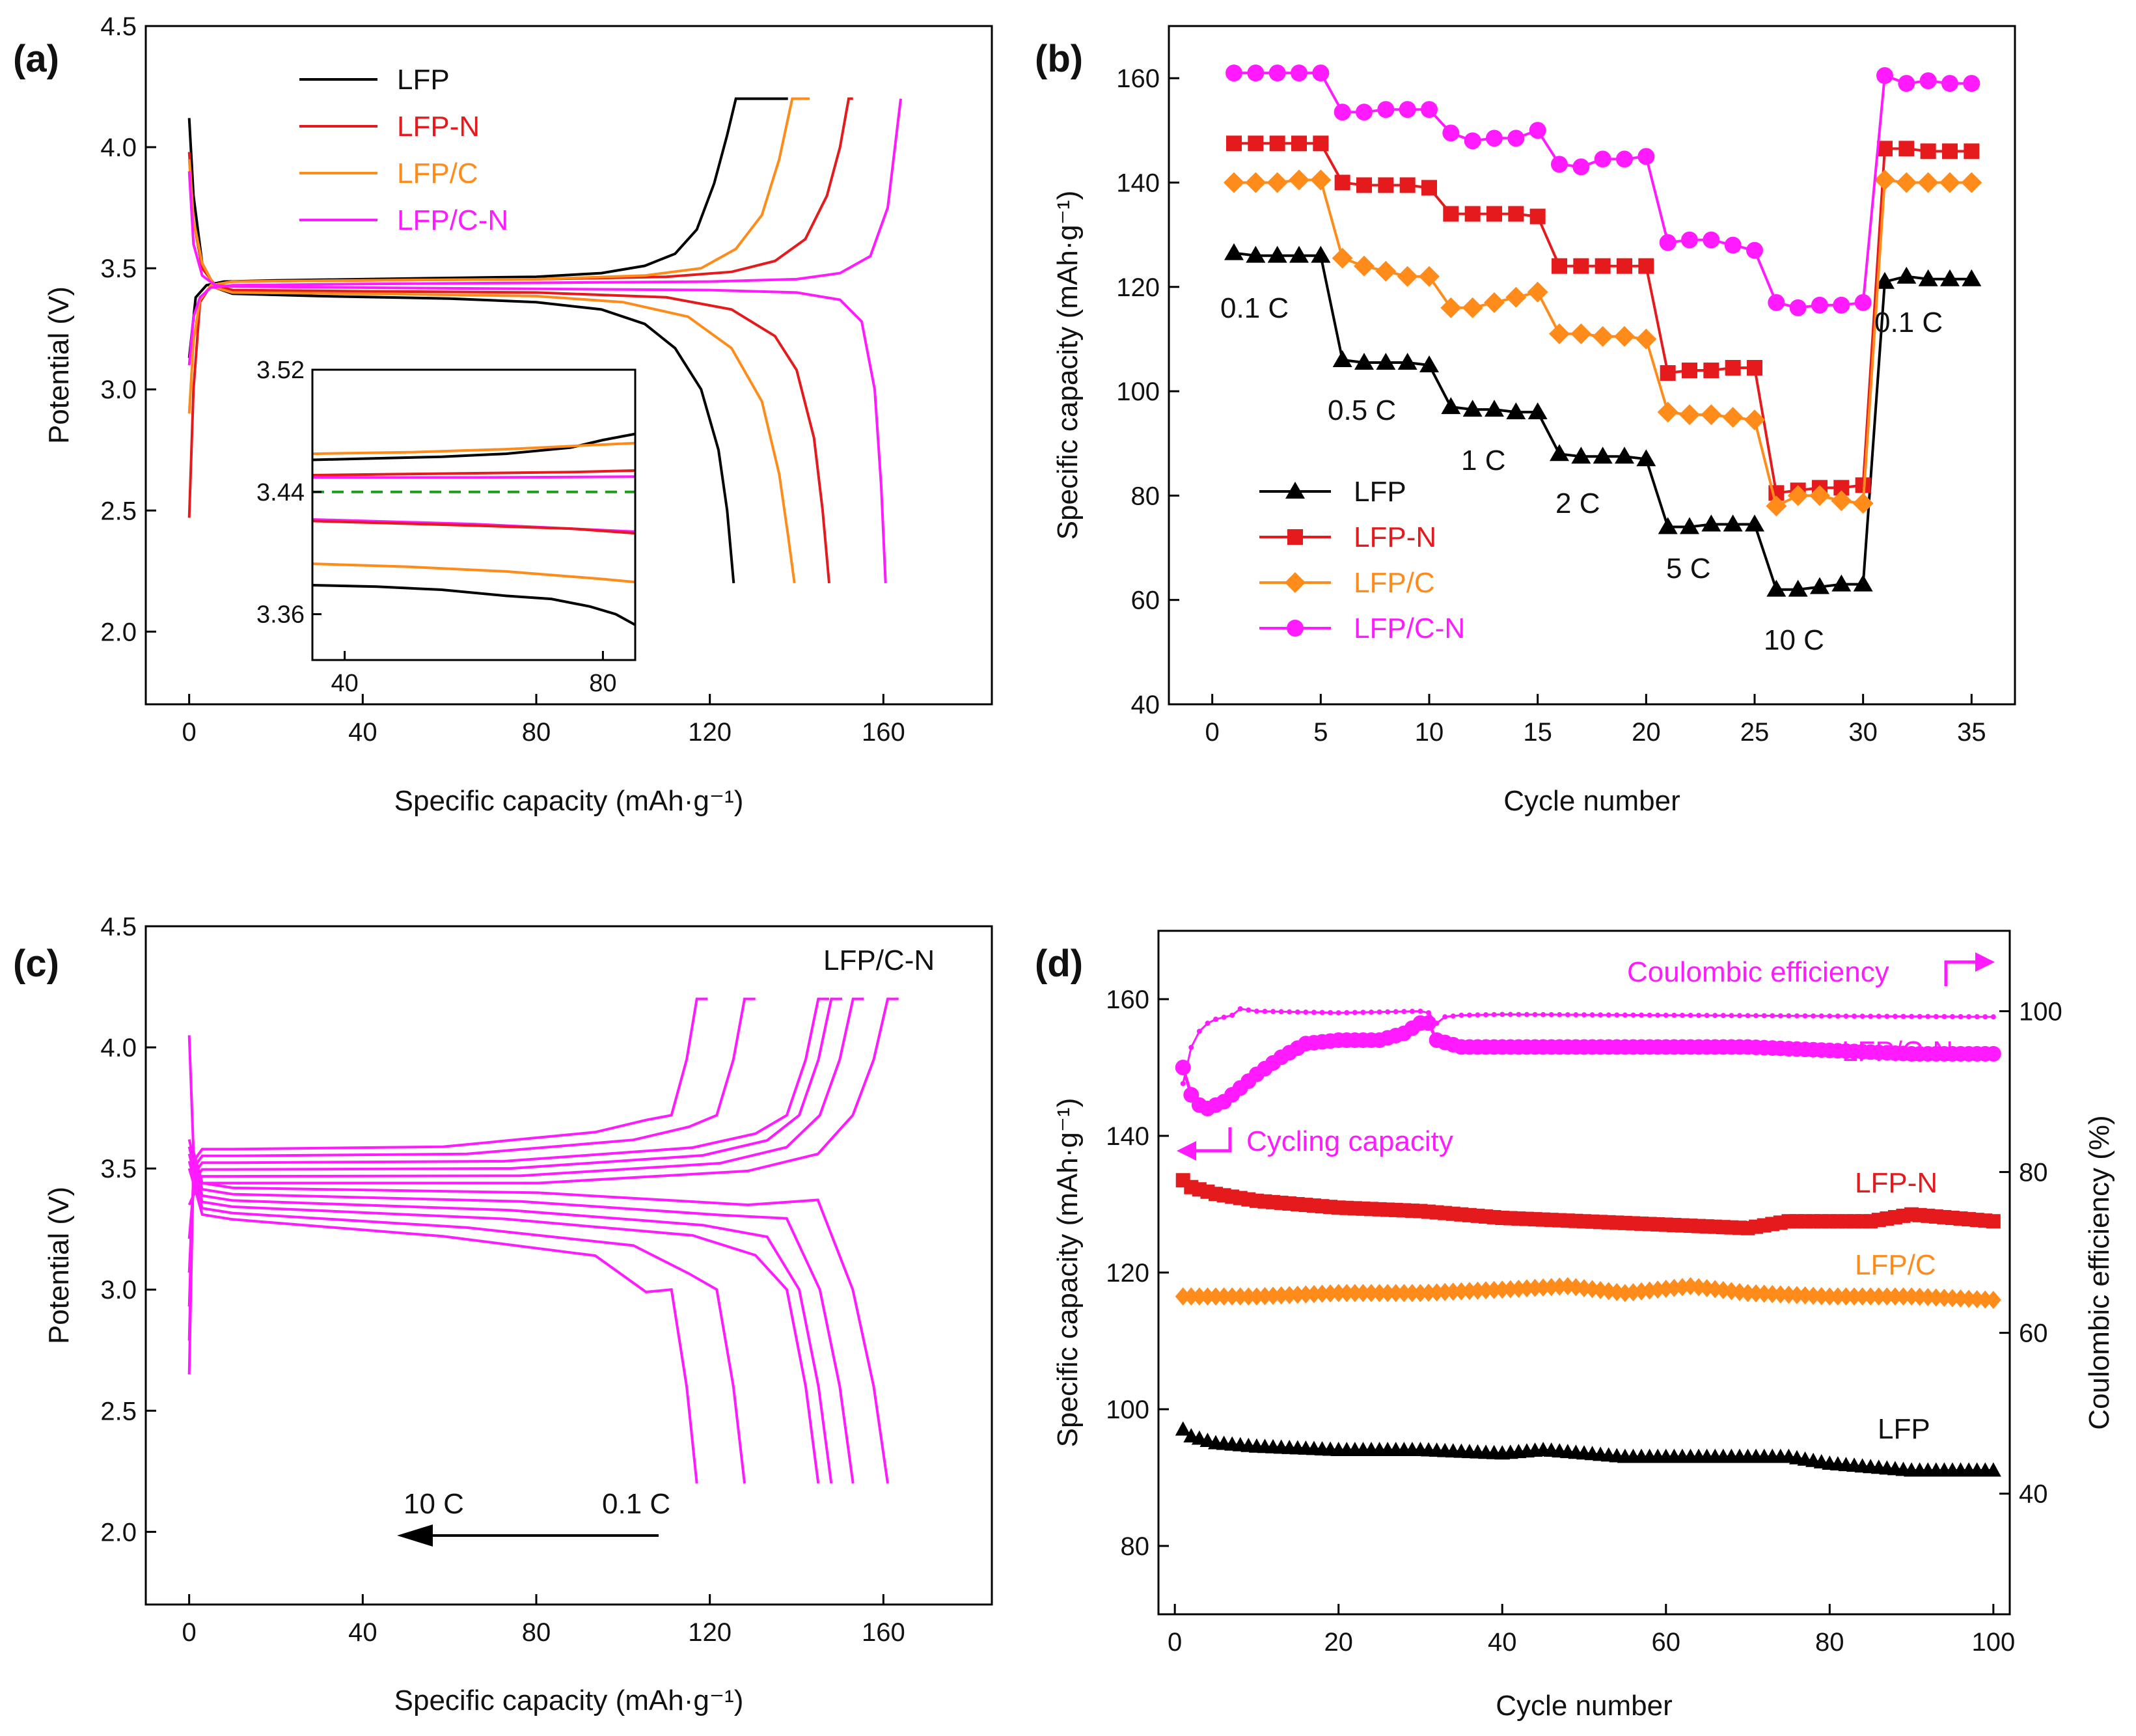 The width and height of the screenshot is (2136, 1736). What do you see at coordinates (280, 493) in the screenshot?
I see `inset-y-tick-label: 3.44` at bounding box center [280, 493].